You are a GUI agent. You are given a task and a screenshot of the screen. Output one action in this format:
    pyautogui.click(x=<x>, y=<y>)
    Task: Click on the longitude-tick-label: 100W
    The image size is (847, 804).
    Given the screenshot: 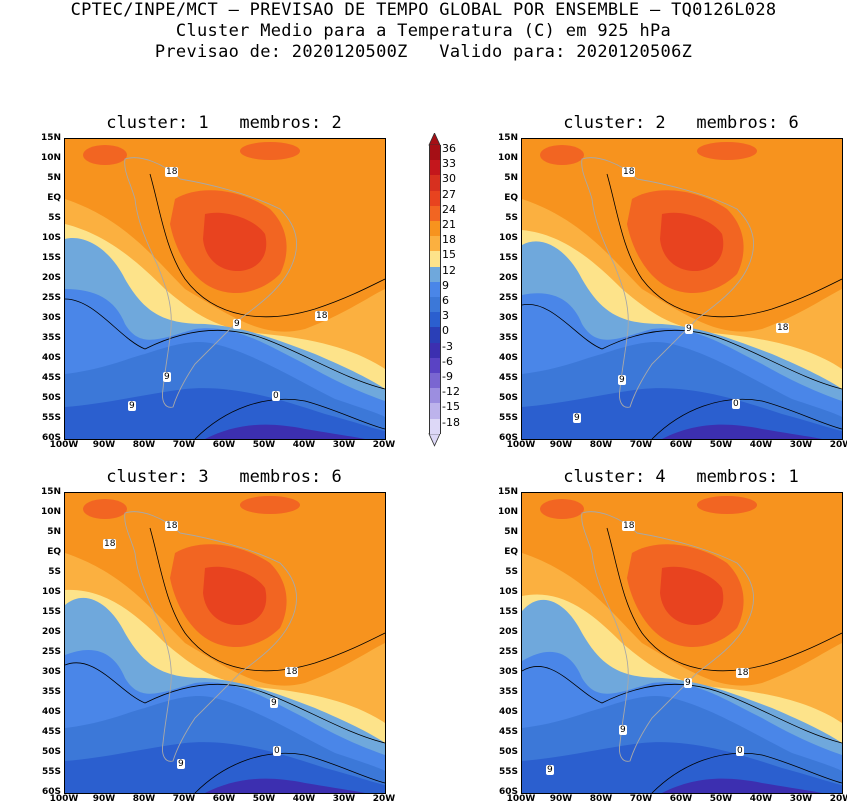 What is the action you would take?
    pyautogui.click(x=521, y=445)
    